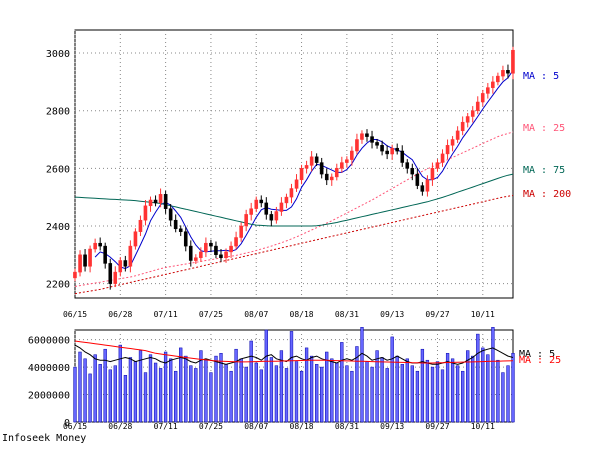 The width and height of the screenshot is (600, 460). I want to click on y-tick-label: 2000000, so click(49, 396).